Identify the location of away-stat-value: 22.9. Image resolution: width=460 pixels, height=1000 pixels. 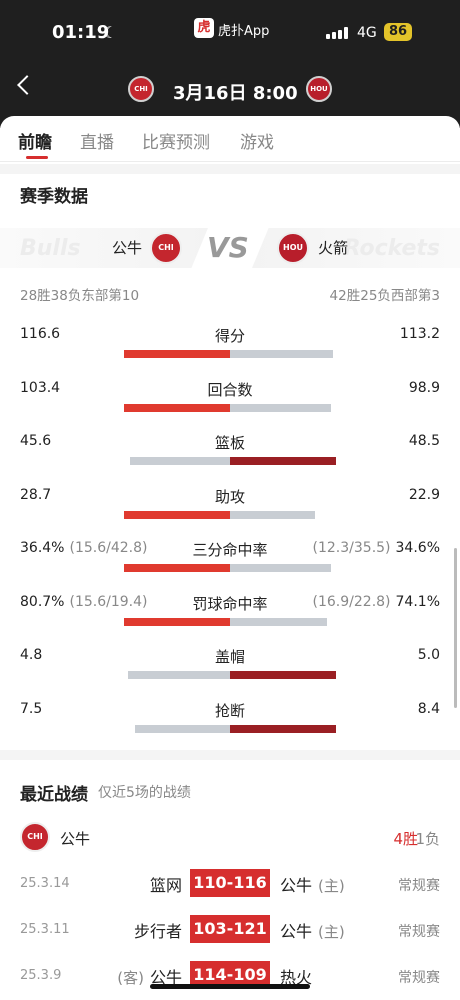
(424, 495).